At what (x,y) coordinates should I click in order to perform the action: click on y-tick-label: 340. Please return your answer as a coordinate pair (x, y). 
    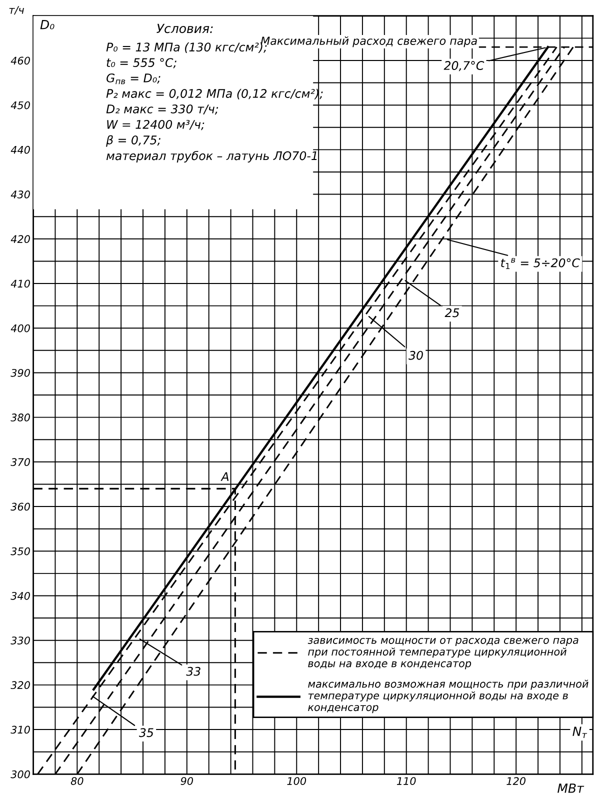
    Looking at the image, I should click on (20, 596).